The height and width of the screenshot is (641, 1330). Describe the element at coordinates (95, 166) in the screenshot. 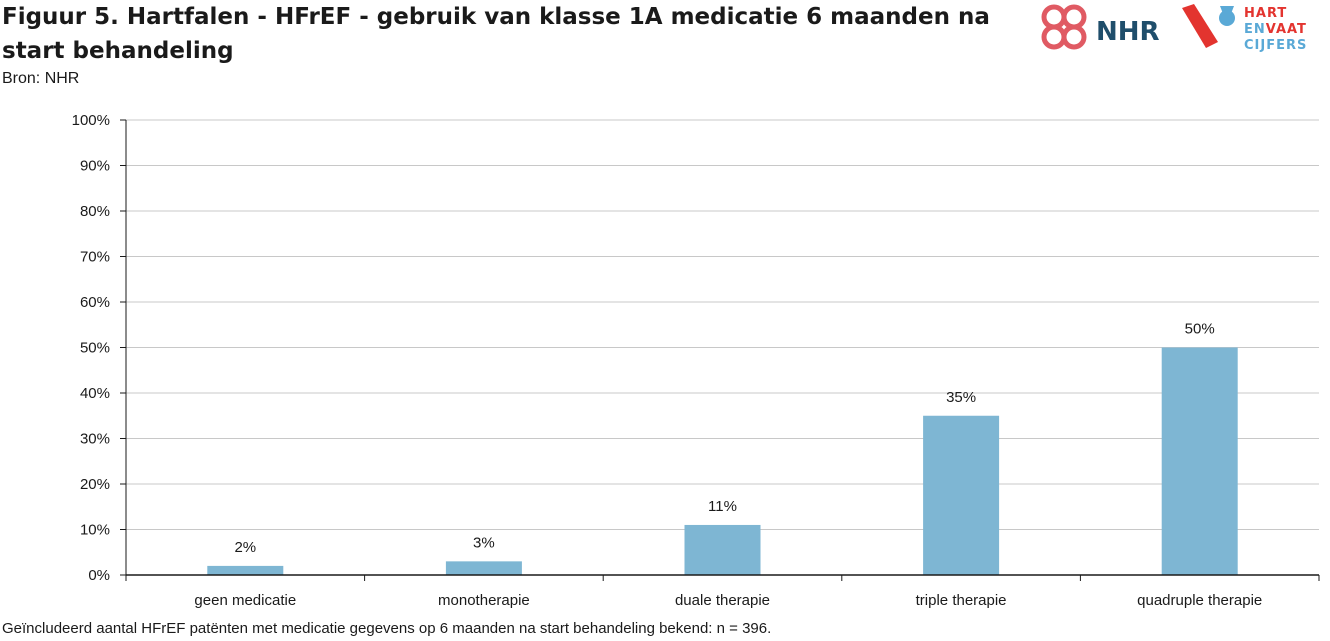

I see `y-tick-label: 90%` at that location.